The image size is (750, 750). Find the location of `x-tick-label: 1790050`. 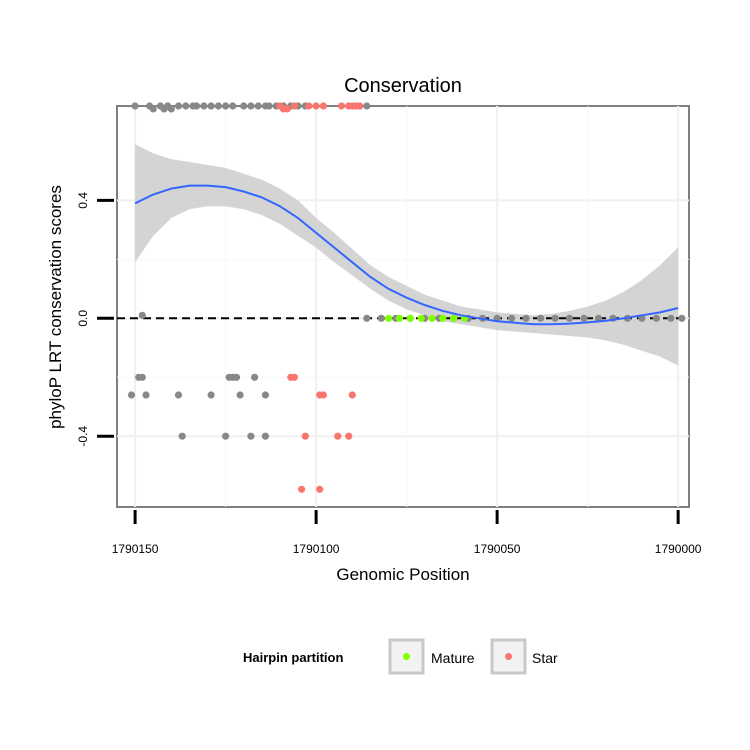

x-tick-label: 1790050 is located at coordinates (497, 549).